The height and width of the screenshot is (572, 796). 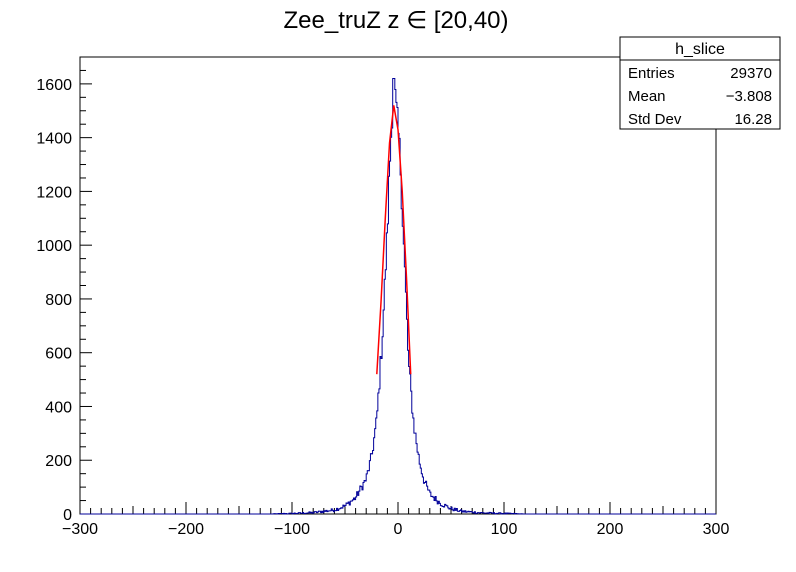 I want to click on fit-curve, so click(x=394, y=240).